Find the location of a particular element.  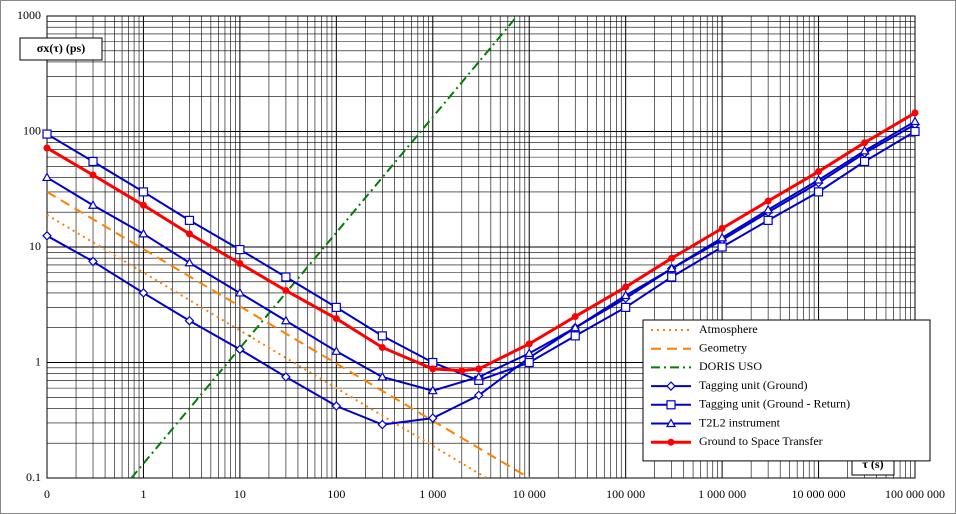

x-tick-label: 100 000 000 is located at coordinates (915, 494).